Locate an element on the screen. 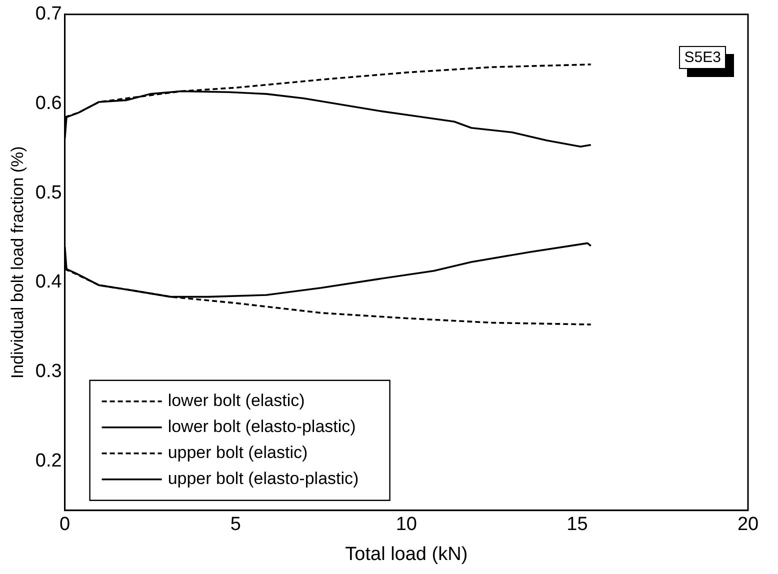 This screenshot has width=778, height=574. y-tick-label: 0.4 is located at coordinates (48, 282).